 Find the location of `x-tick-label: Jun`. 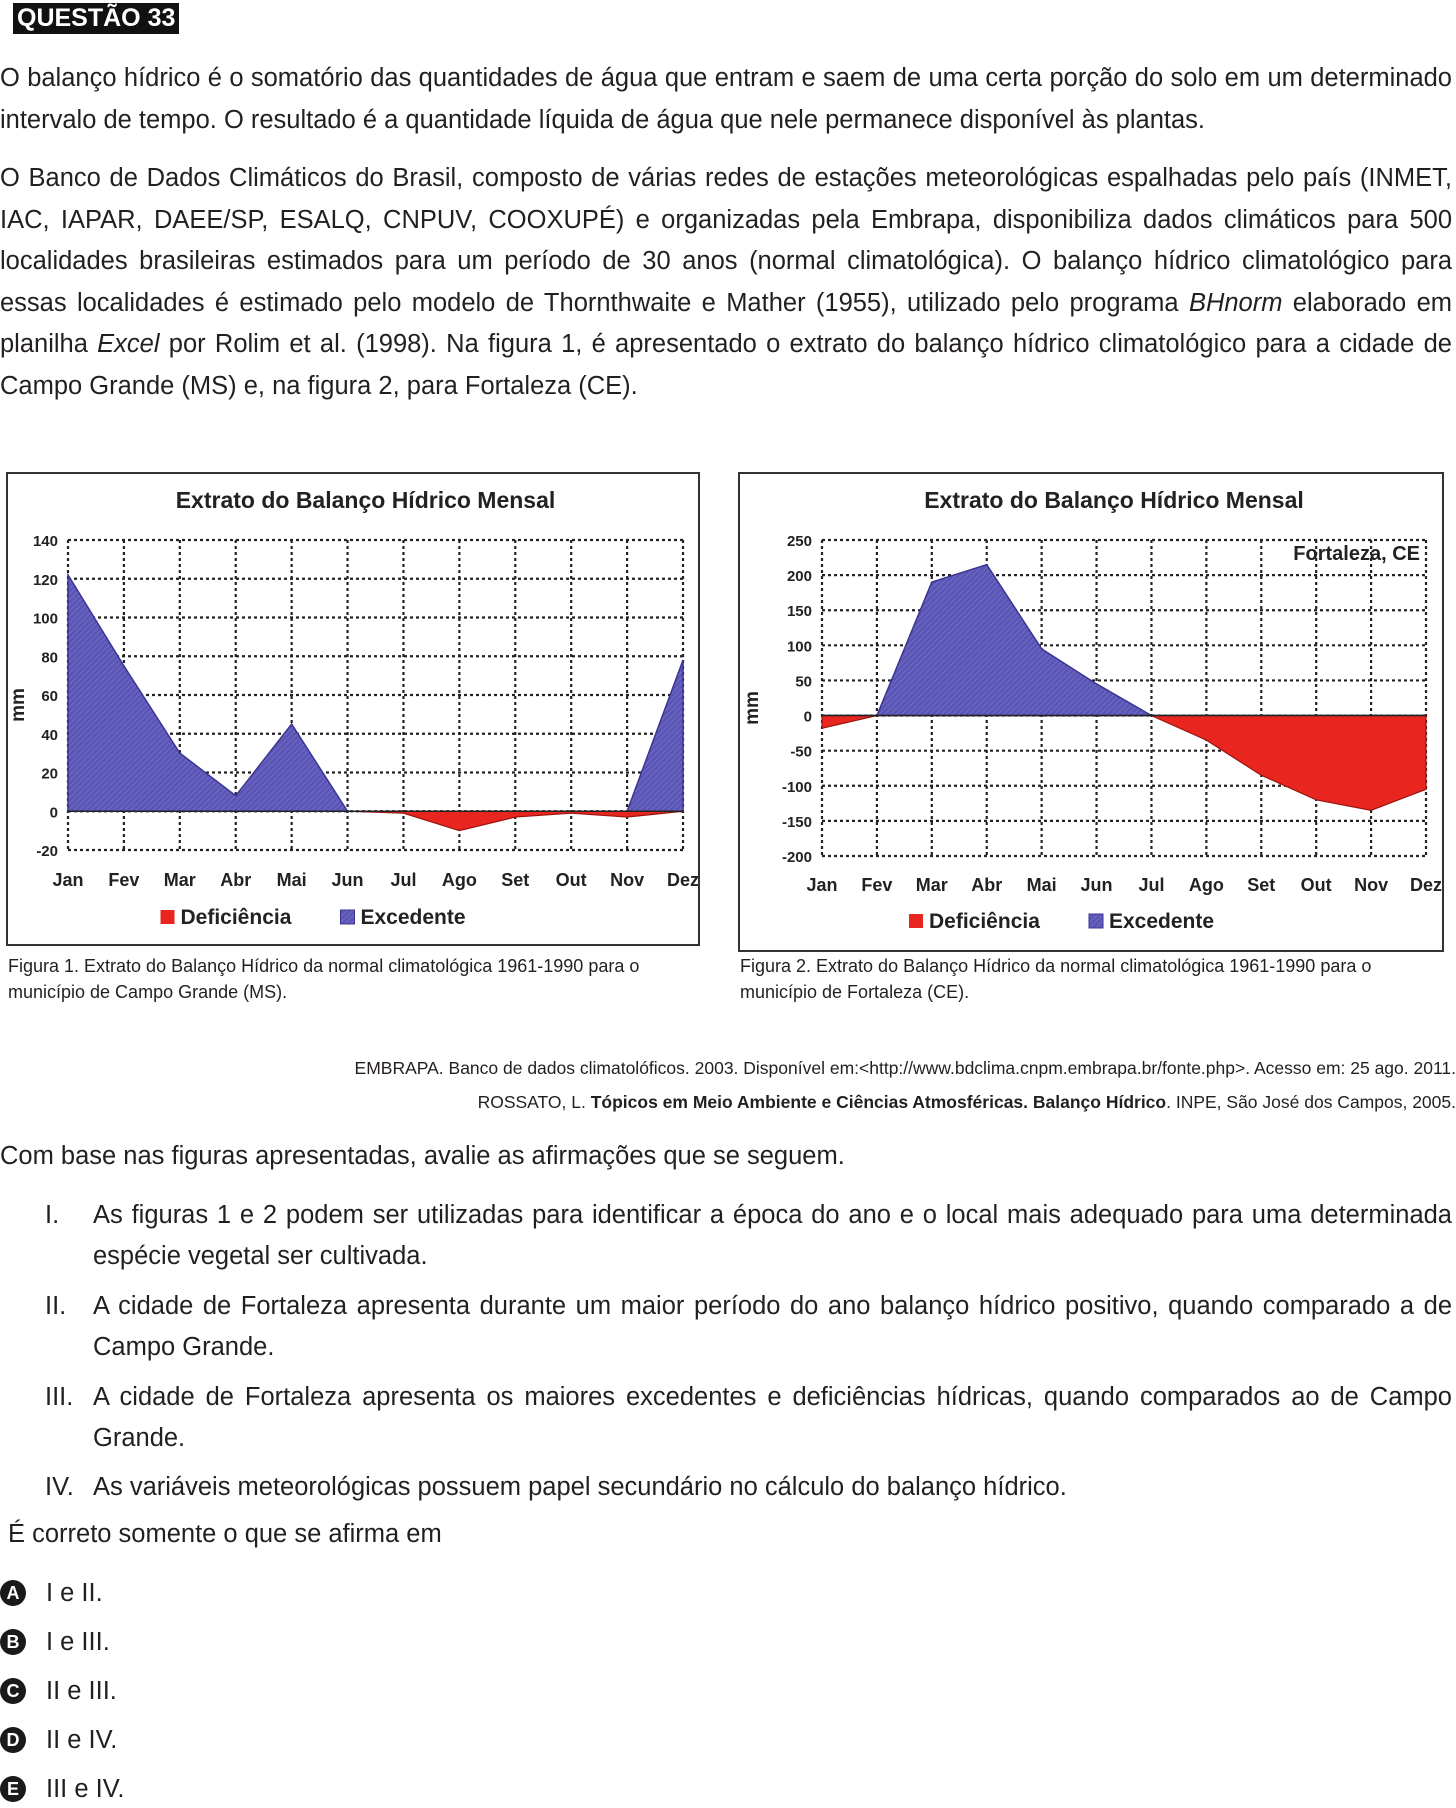

x-tick-label: Jun is located at coordinates (1097, 885).